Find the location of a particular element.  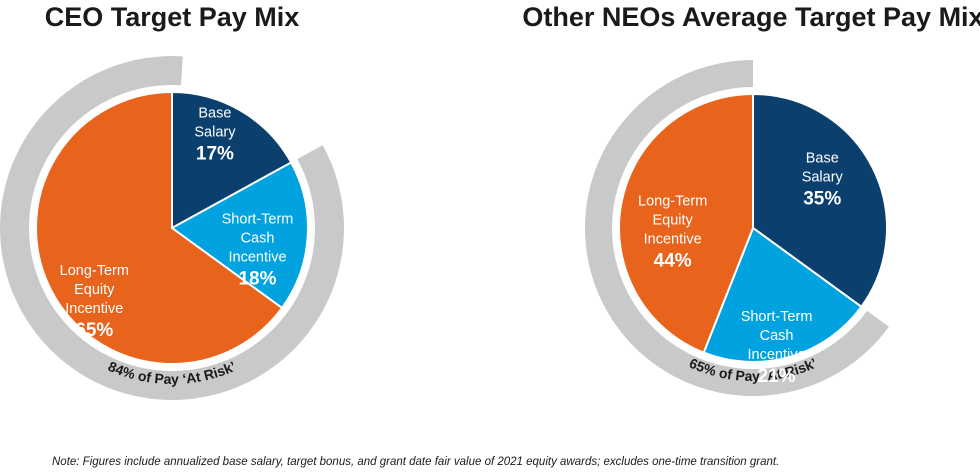

slice-percent-0: 17% is located at coordinates (215, 153).